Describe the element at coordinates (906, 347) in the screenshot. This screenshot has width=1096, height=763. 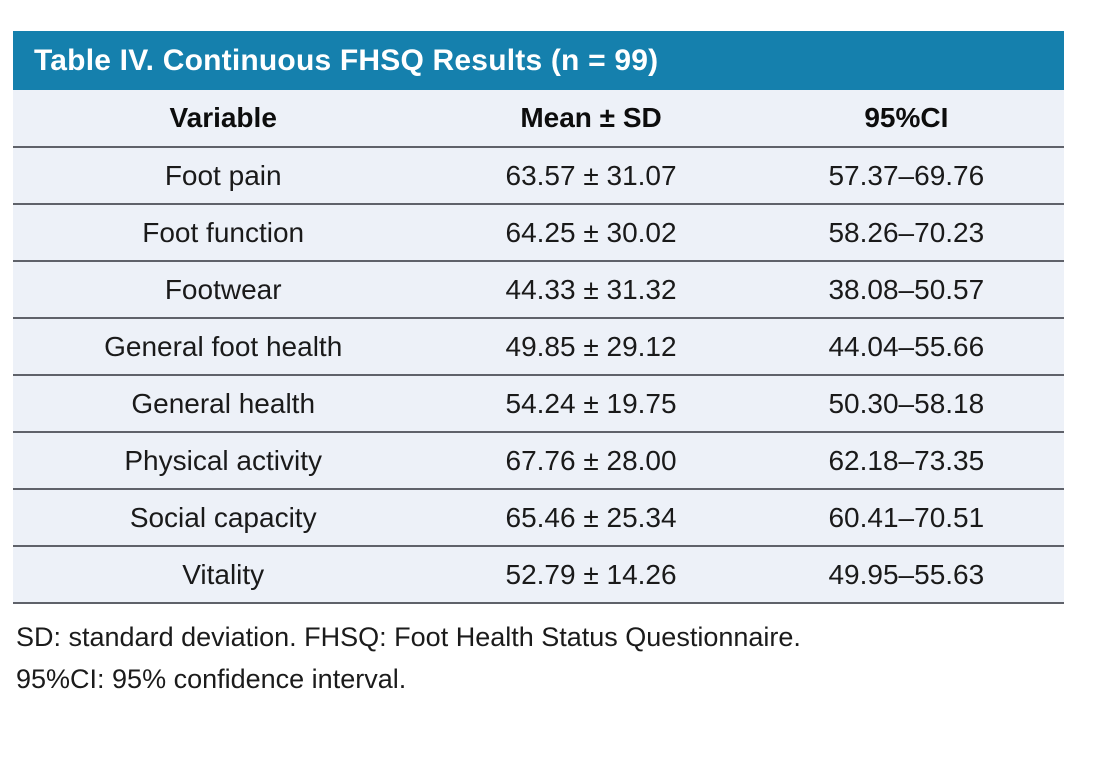
I see `cell-95ci: 44.04–55.66` at that location.